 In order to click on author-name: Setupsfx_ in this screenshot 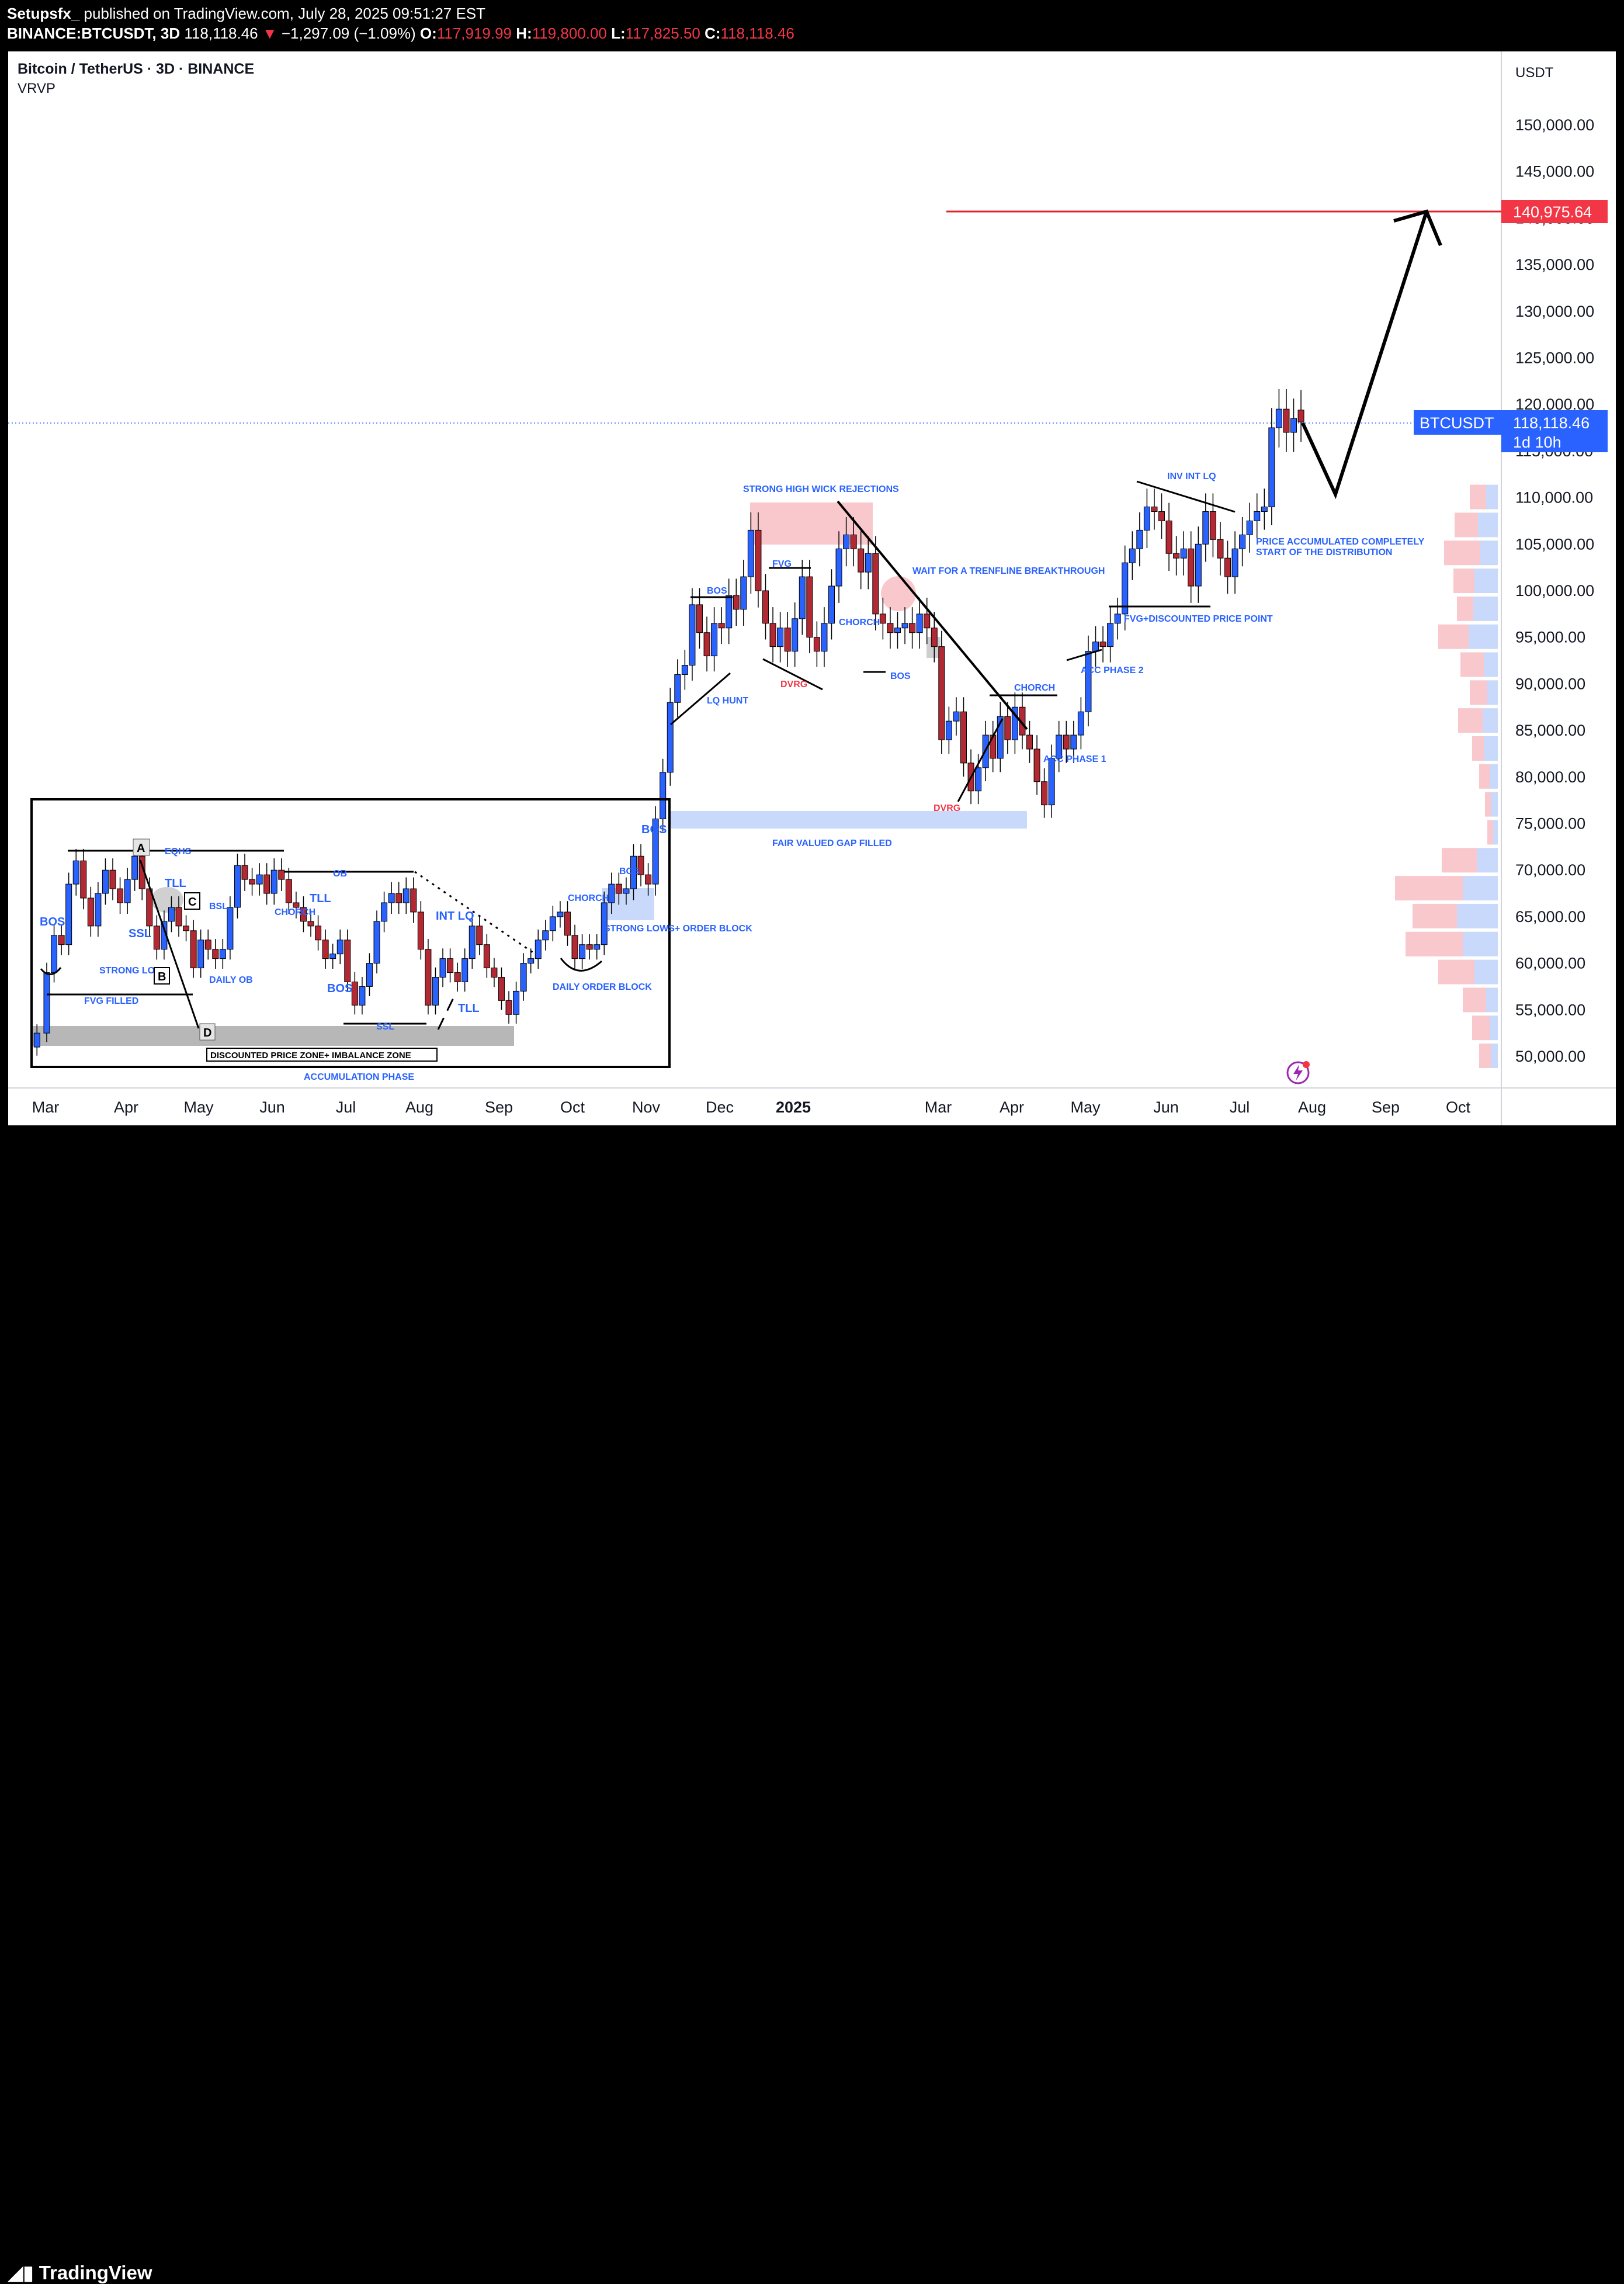, I will do `click(44, 13)`.